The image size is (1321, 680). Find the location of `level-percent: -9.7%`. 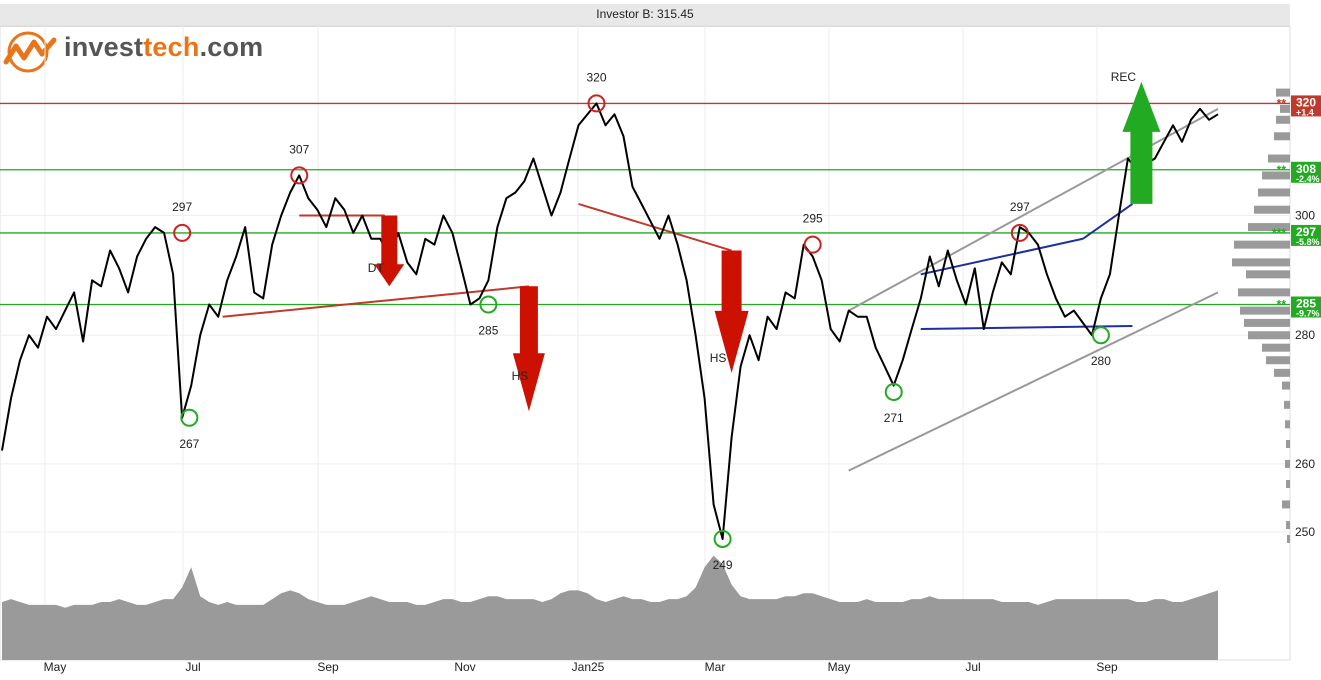

level-percent: -9.7% is located at coordinates (1308, 314).